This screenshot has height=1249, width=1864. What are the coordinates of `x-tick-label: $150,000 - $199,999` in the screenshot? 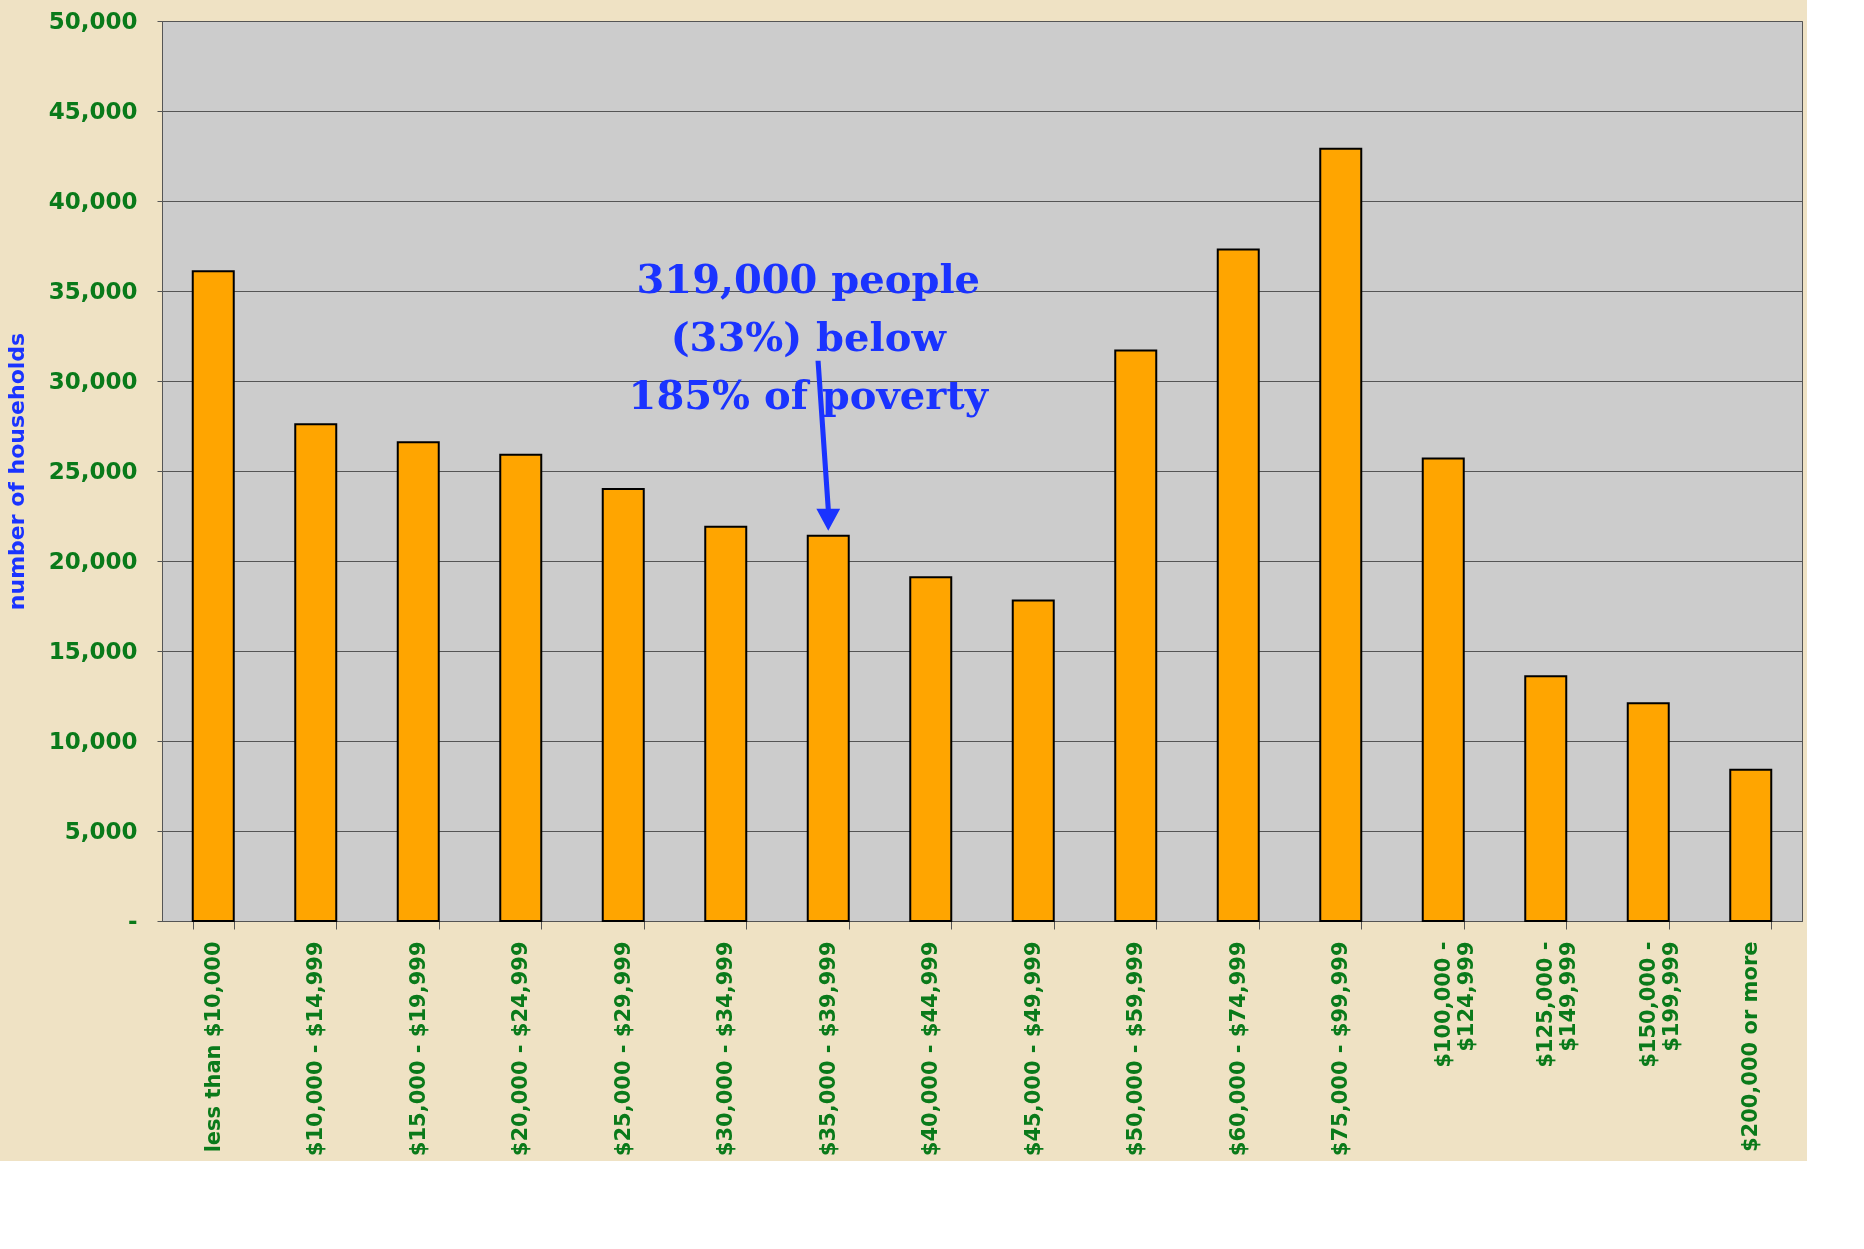 It's located at (1659, 1004).